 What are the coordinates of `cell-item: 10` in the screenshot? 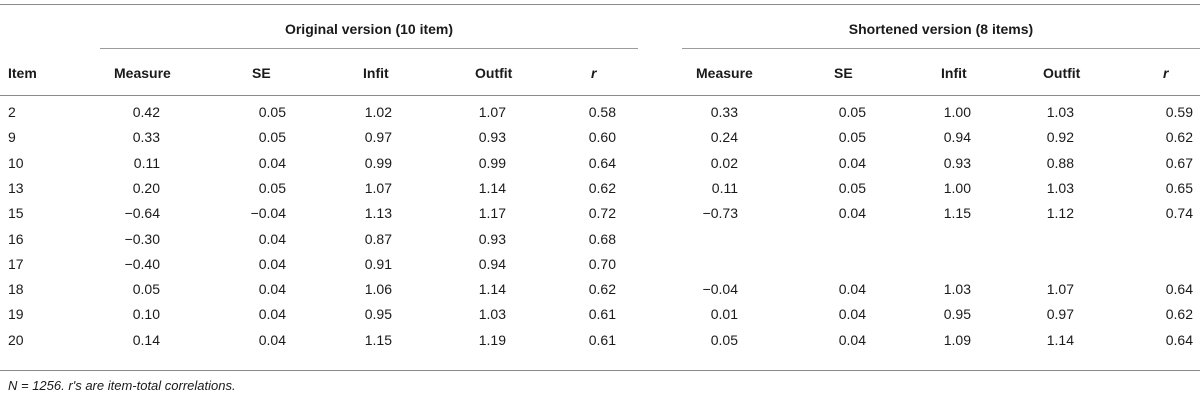 It's located at (16, 162).